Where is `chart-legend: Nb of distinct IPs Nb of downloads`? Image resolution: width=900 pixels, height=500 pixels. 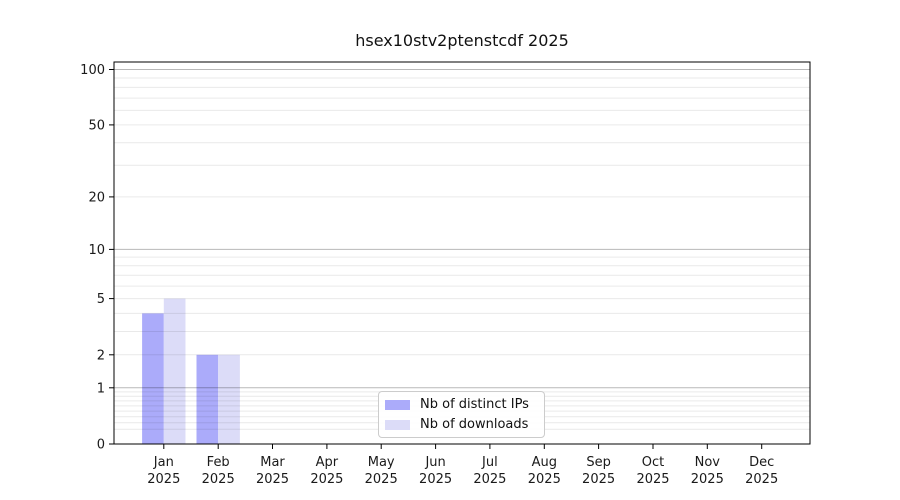 chart-legend: Nb of distinct IPs Nb of downloads is located at coordinates (461, 414).